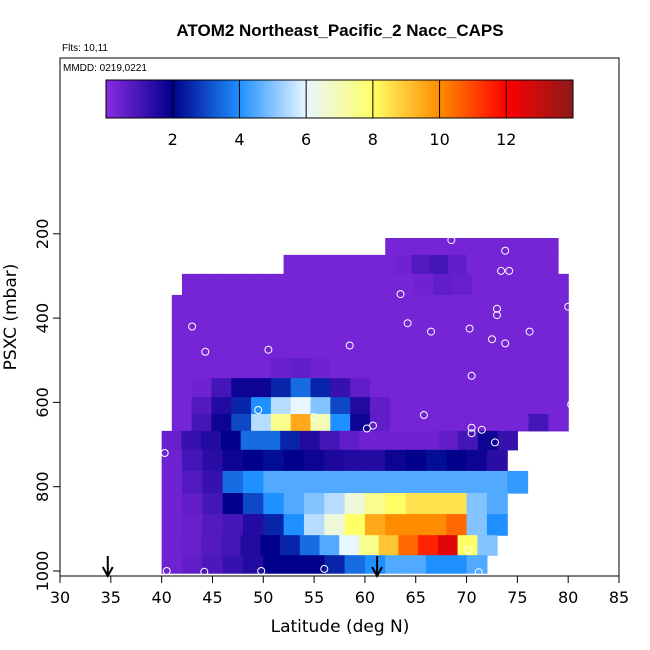  I want to click on x-tick-label: 65, so click(416, 597).